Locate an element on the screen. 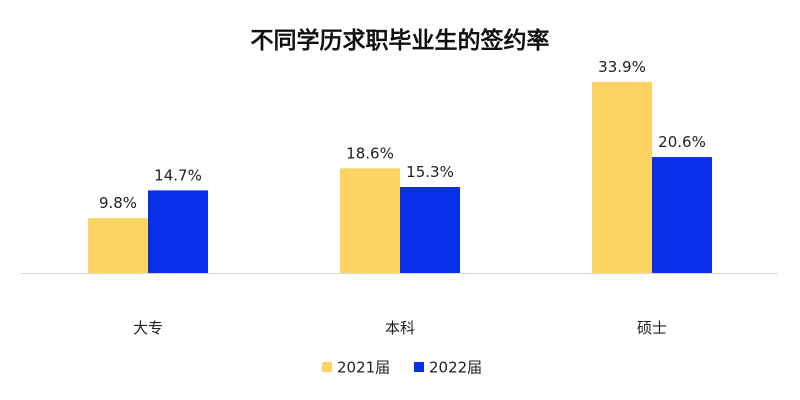 The height and width of the screenshot is (400, 800). data-label-1-2: 18.6% is located at coordinates (370, 153).